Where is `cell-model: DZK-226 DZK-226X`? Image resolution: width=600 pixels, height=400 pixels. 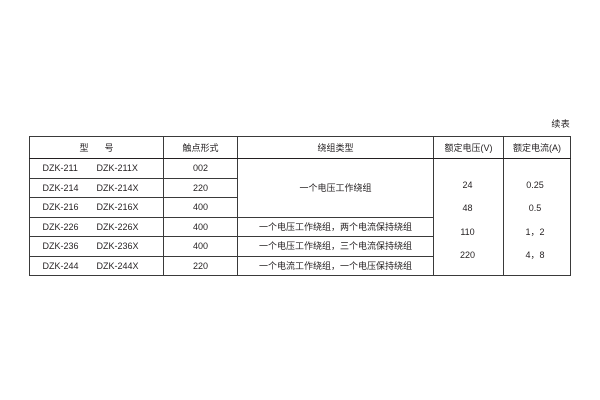
cell-model: DZK-226 DZK-226X is located at coordinates (96, 226).